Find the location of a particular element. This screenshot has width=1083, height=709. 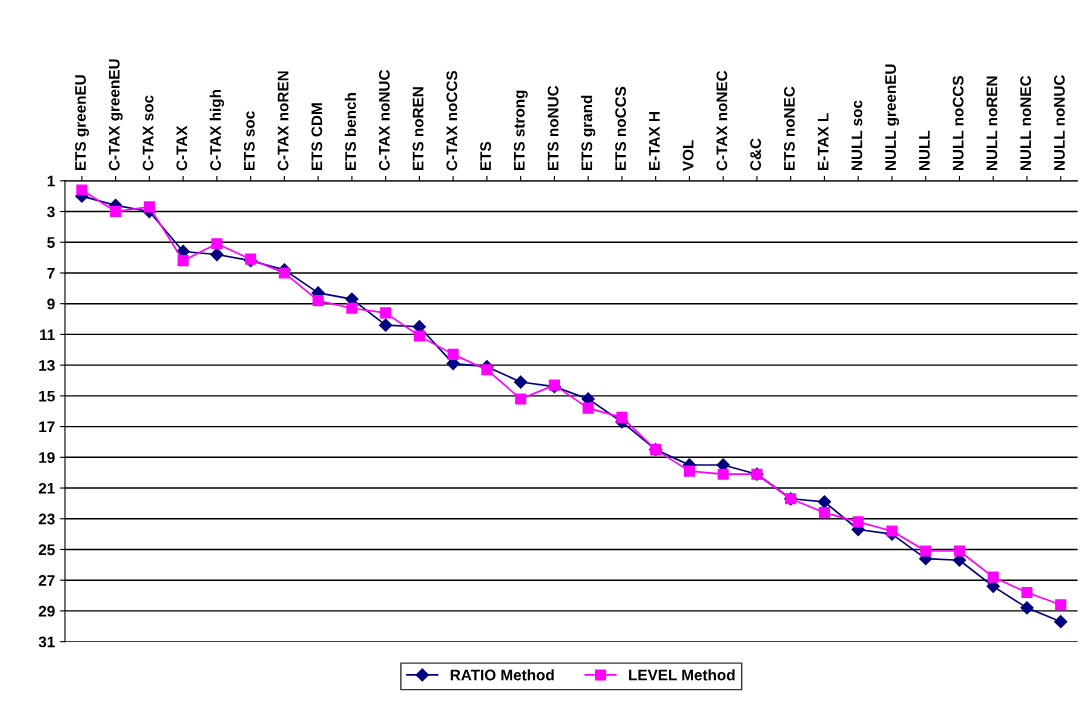

x-tick-label: C-TAX is located at coordinates (182, 148).